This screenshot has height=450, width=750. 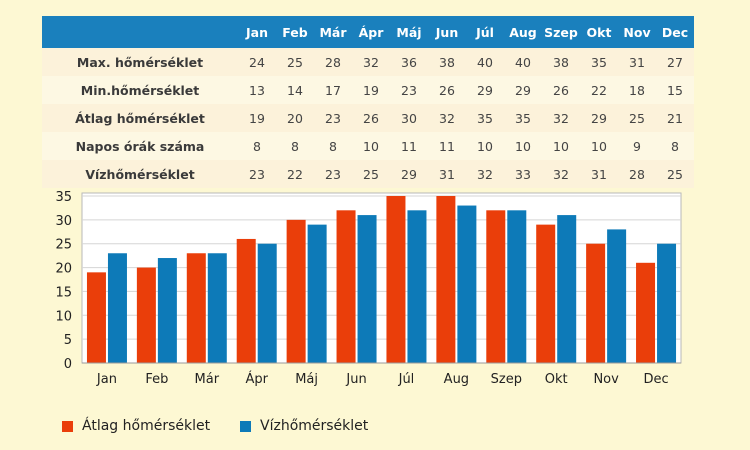 I want to click on x-tick-label: Dec, so click(x=655, y=379).